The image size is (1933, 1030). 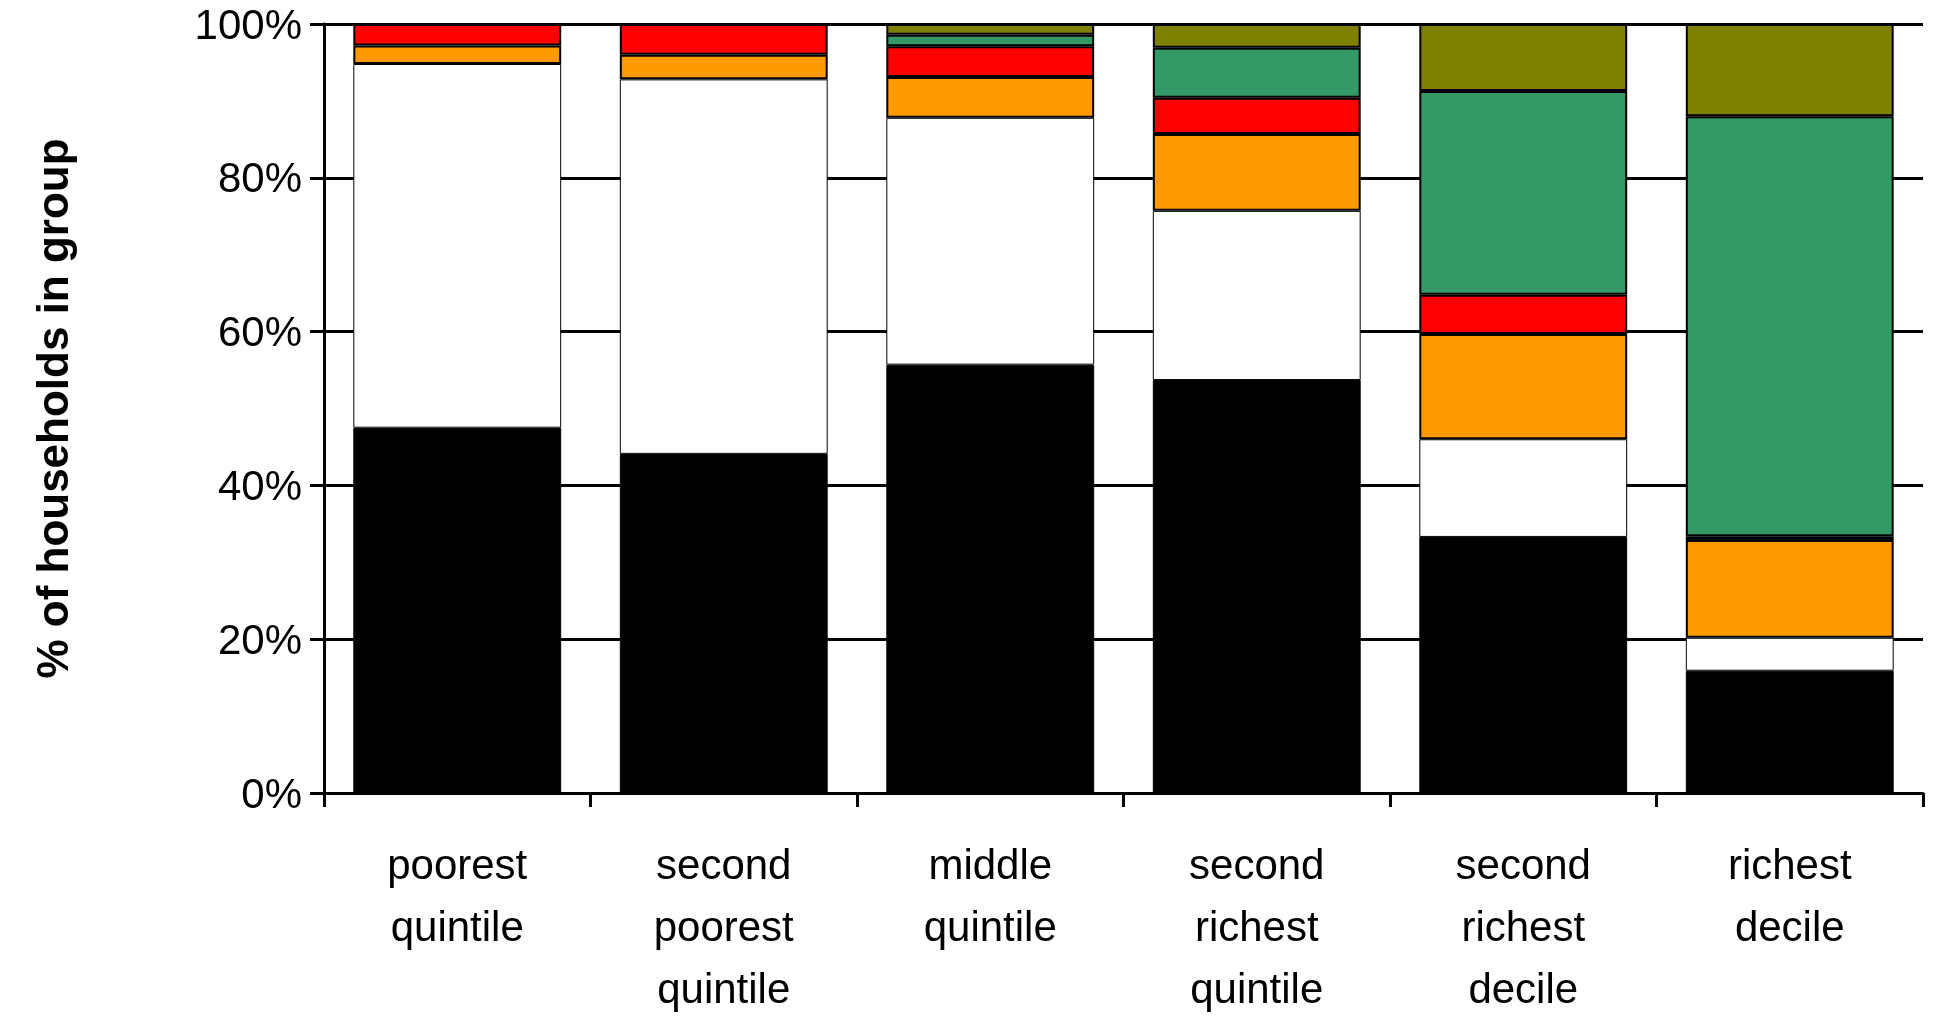 I want to click on y-axis-title: % of households in group, so click(x=52, y=408).